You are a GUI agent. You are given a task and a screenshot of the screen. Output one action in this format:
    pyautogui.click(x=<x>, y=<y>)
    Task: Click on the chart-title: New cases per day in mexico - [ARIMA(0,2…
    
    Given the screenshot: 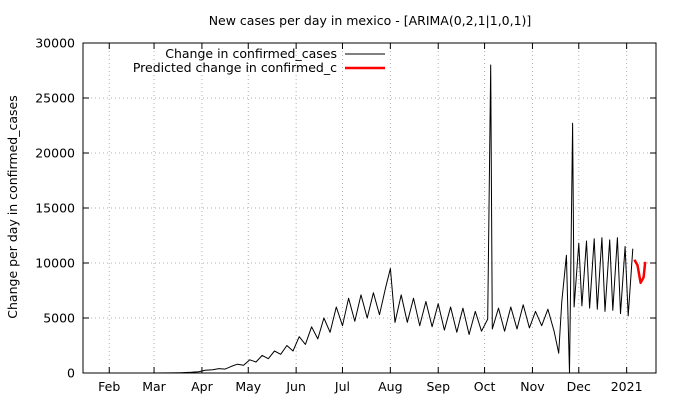 What is the action you would take?
    pyautogui.click(x=370, y=20)
    